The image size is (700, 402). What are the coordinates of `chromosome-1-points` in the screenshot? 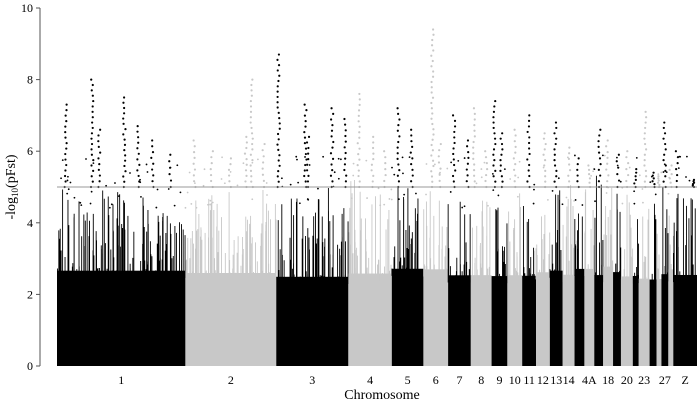 It's located at (121, 222).